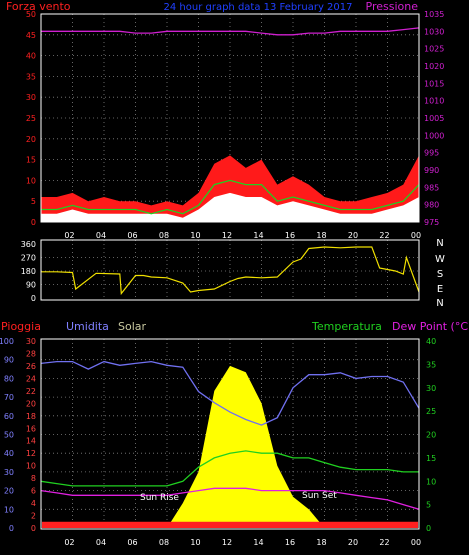 The image size is (469, 555). I want to click on wind-x-tick-label: 00, so click(416, 235).